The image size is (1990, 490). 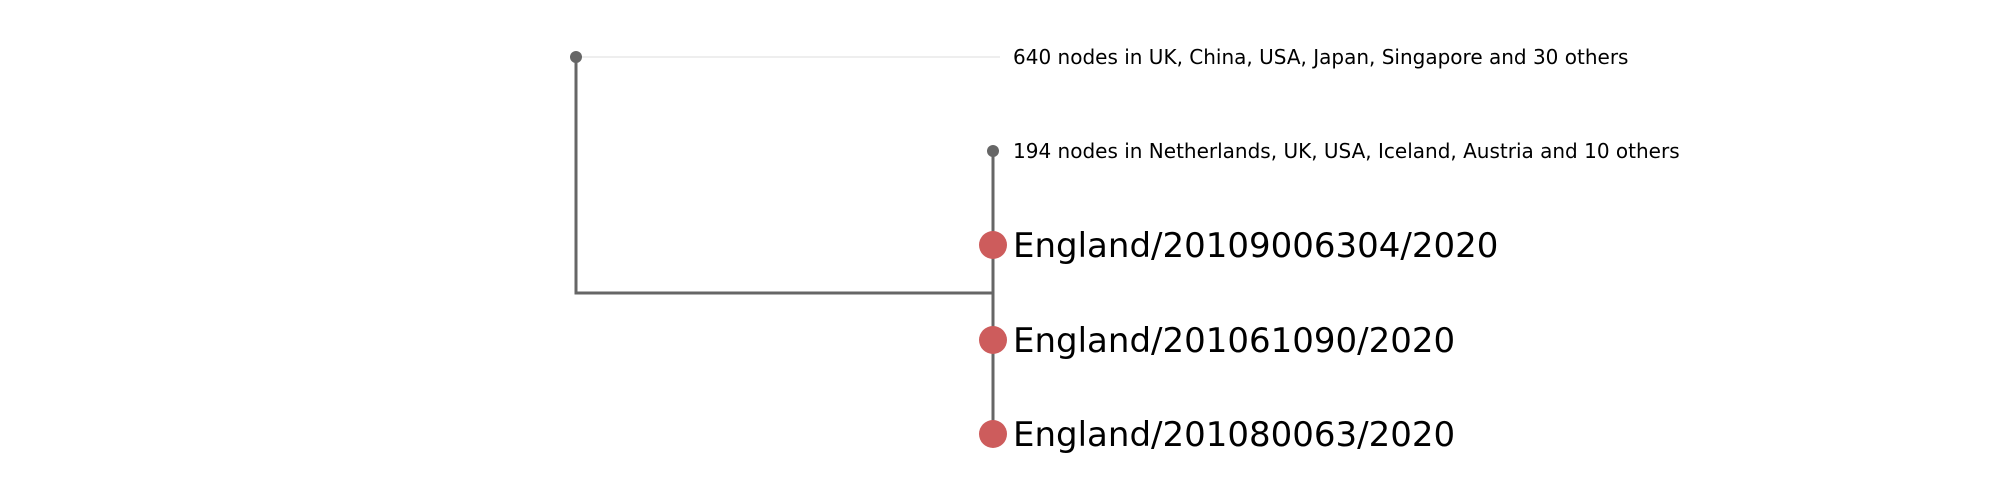 I want to click on outer-branch, so click(x=783, y=176).